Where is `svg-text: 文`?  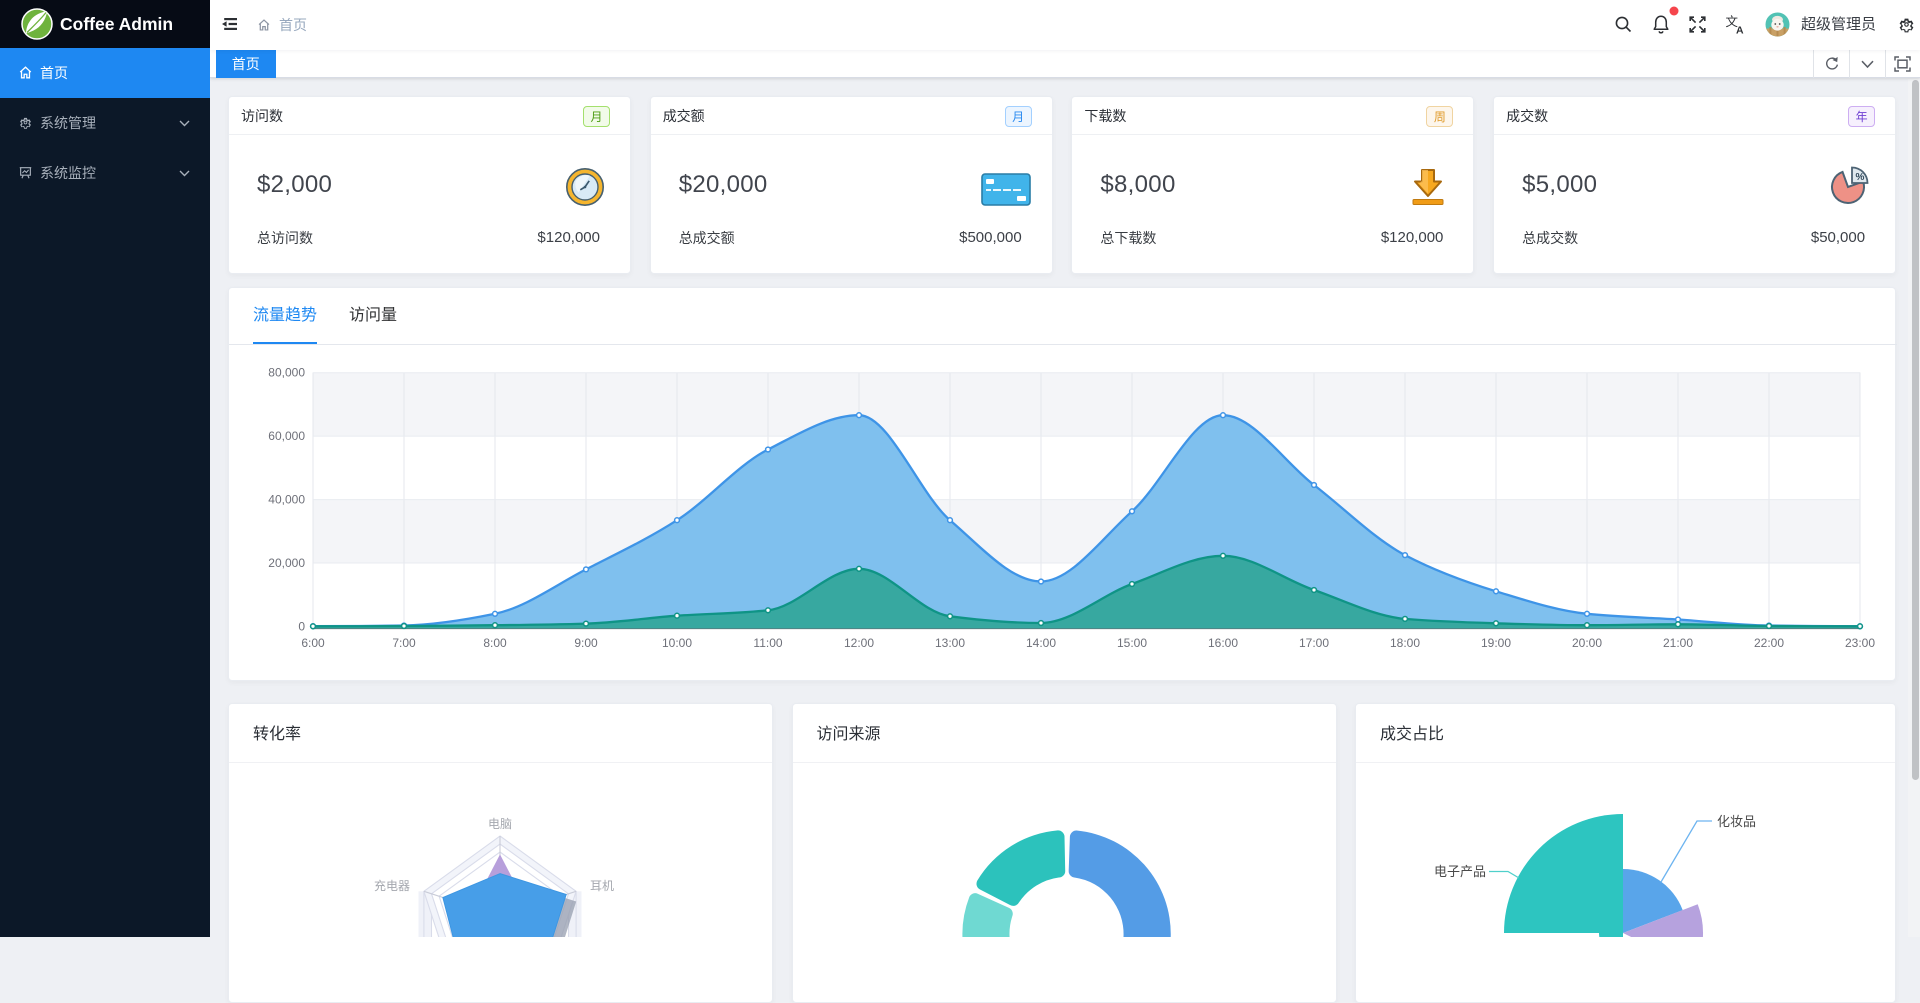 svg-text: 文 is located at coordinates (1732, 21).